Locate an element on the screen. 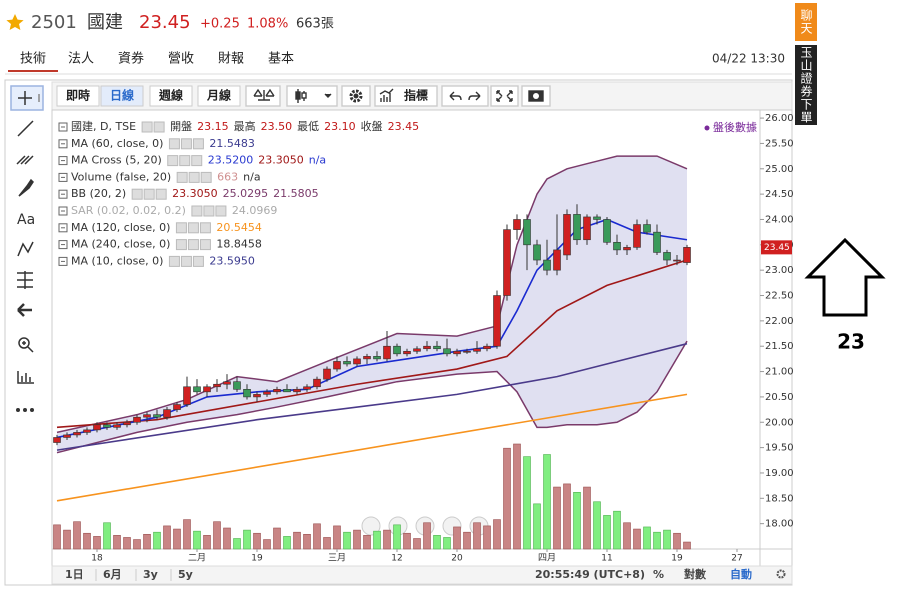  chart-type-button is located at coordinates (312, 96).